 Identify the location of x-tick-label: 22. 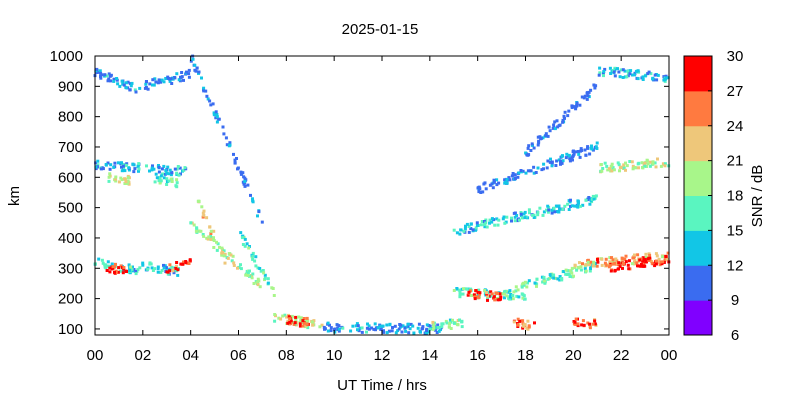
(621, 355).